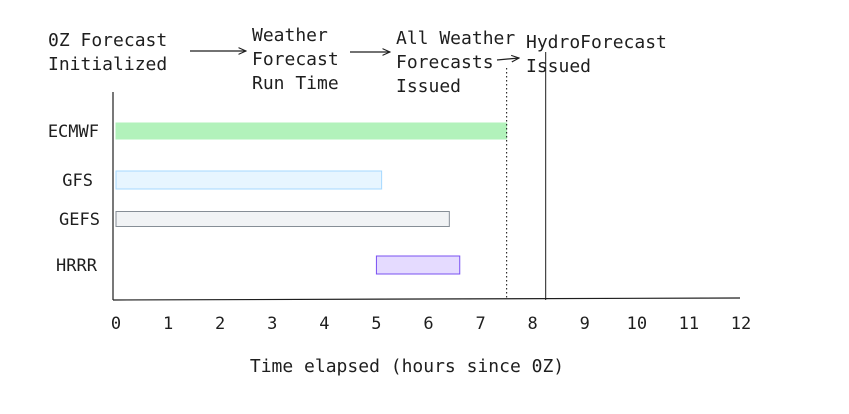 The width and height of the screenshot is (849, 414). What do you see at coordinates (220, 324) in the screenshot?
I see `x-tick-label: 2` at bounding box center [220, 324].